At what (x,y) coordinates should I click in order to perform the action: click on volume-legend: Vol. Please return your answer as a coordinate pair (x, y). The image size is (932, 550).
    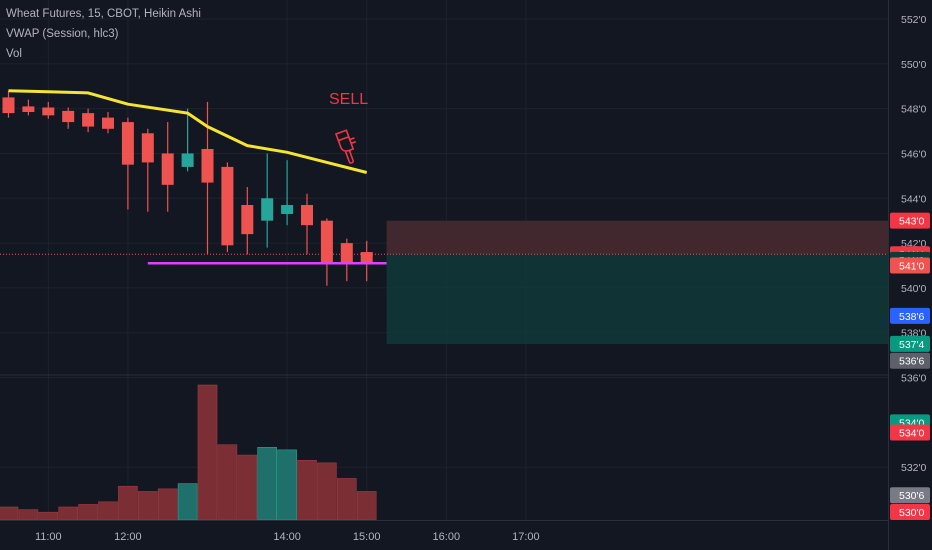
    Looking at the image, I should click on (14, 54).